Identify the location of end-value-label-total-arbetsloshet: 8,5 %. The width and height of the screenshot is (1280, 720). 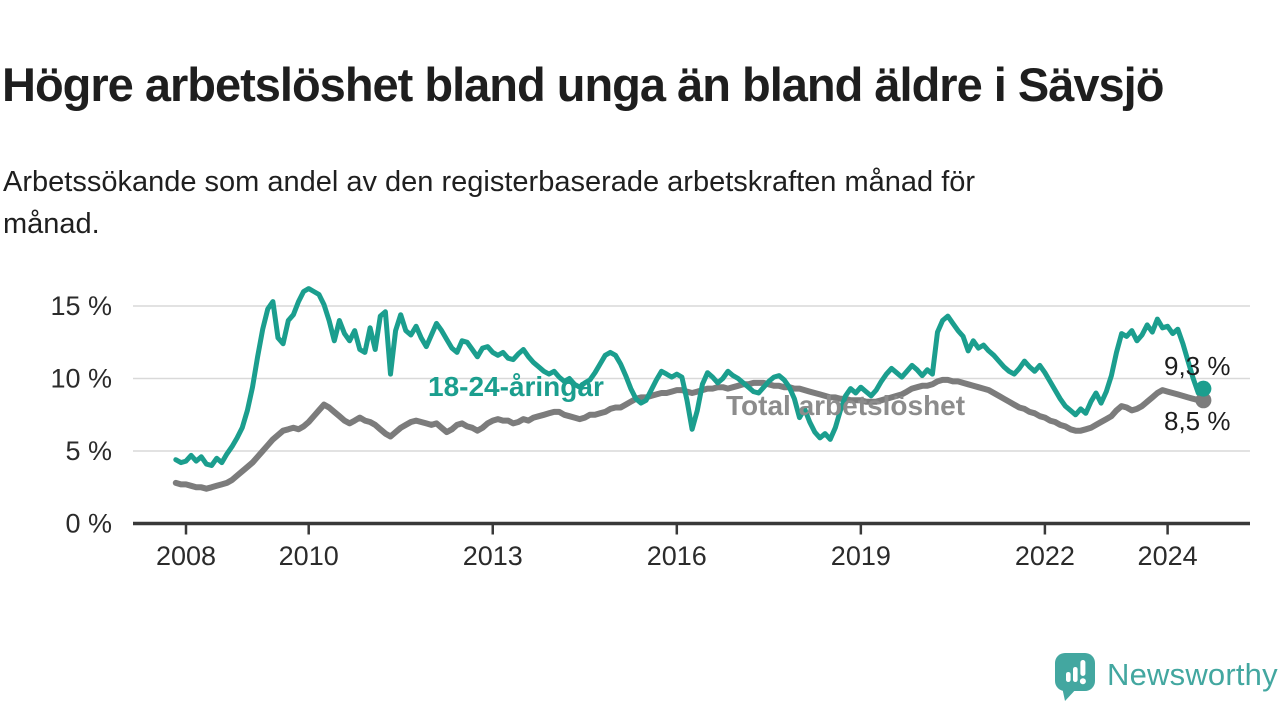
(1197, 421).